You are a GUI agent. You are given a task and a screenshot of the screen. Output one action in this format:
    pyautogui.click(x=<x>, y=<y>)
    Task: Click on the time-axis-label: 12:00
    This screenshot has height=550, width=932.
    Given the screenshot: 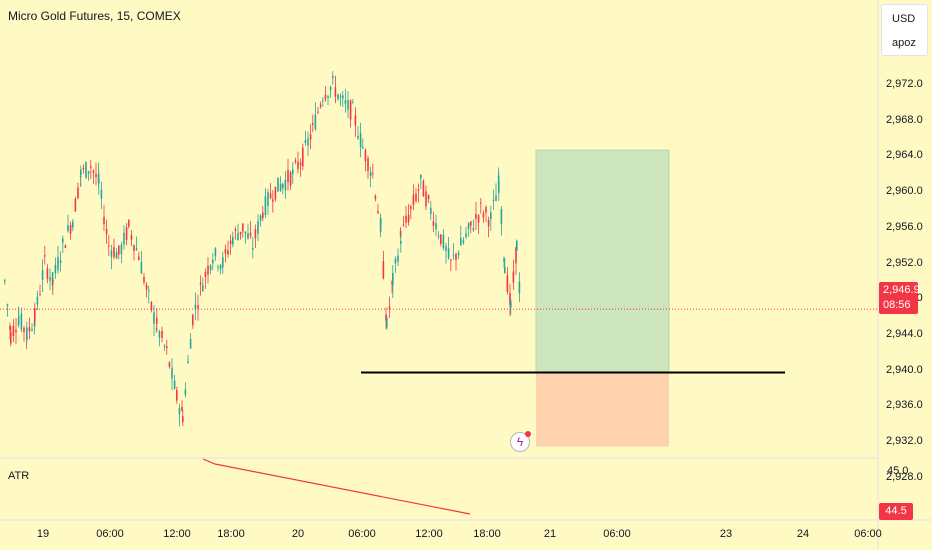 What is the action you would take?
    pyautogui.click(x=177, y=534)
    